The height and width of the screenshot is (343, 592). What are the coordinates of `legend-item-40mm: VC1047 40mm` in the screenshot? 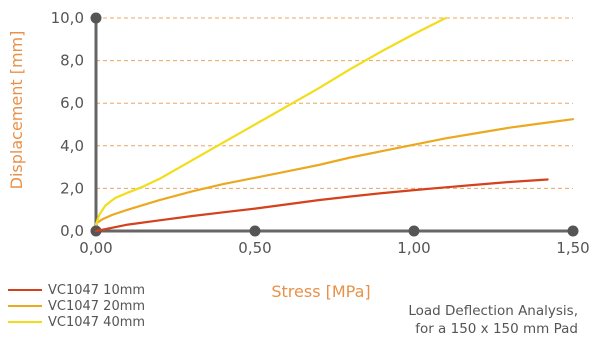 It's located at (76, 322).